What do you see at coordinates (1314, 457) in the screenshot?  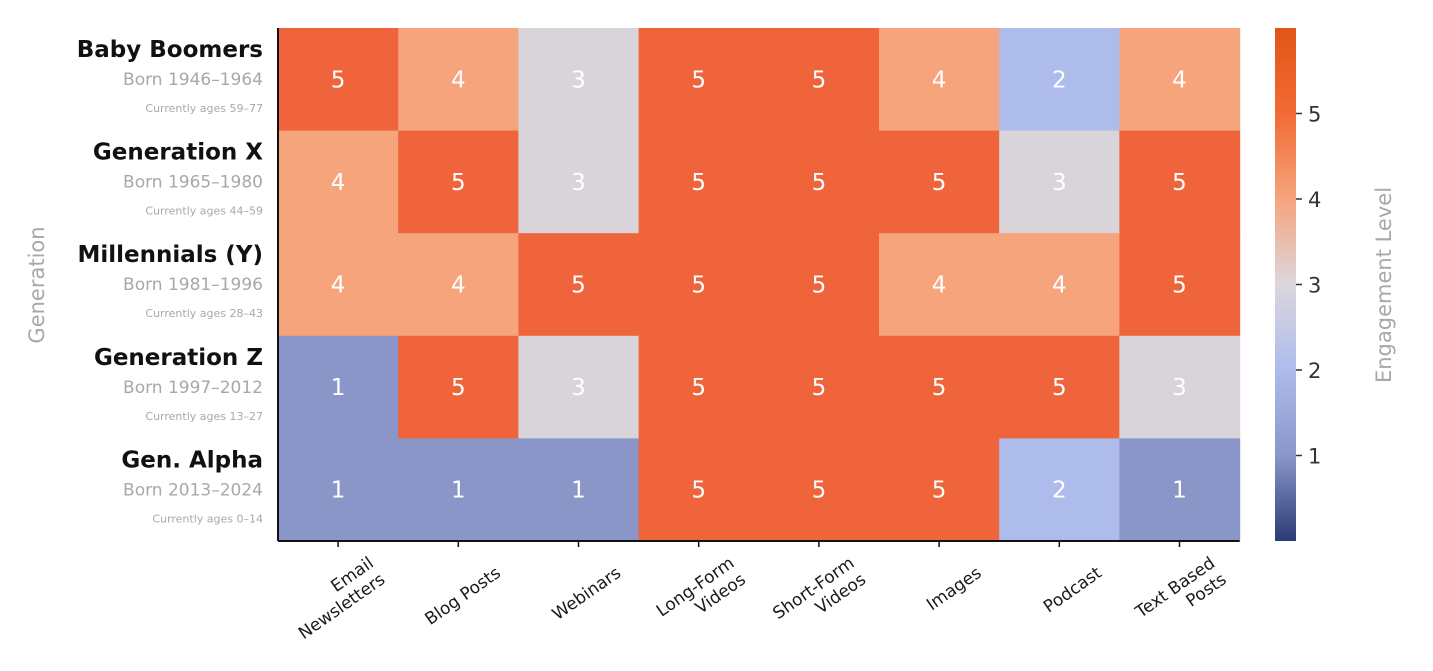 I see `colorbar-tick-label: 1` at bounding box center [1314, 457].